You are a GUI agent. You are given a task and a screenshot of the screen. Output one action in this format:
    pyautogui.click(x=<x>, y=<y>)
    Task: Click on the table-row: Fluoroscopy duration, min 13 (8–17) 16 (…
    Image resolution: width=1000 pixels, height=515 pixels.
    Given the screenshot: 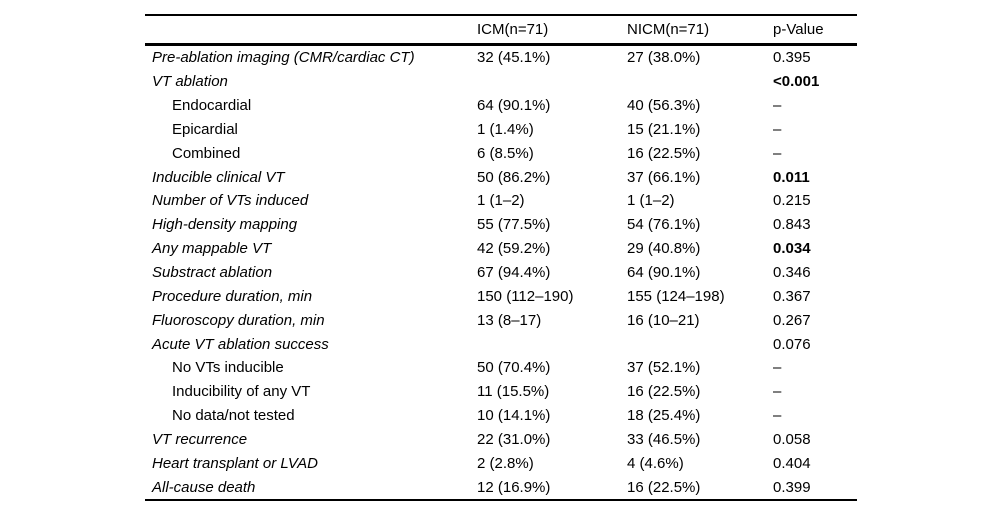 What is the action you would take?
    pyautogui.click(x=501, y=320)
    